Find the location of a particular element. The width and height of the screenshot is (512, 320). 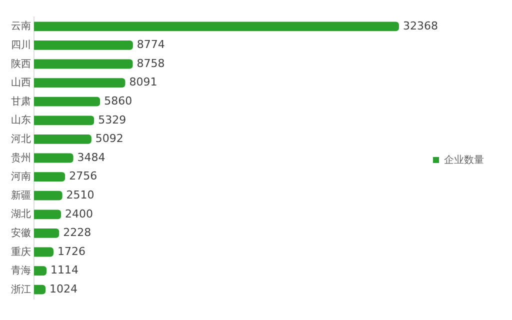

data-label: 8774 is located at coordinates (150, 45).